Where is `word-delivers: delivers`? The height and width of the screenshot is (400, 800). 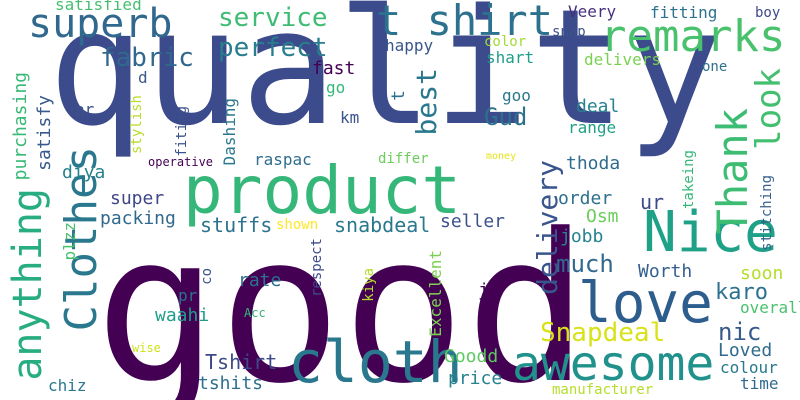 word-delivers: delivers is located at coordinates (623, 59).